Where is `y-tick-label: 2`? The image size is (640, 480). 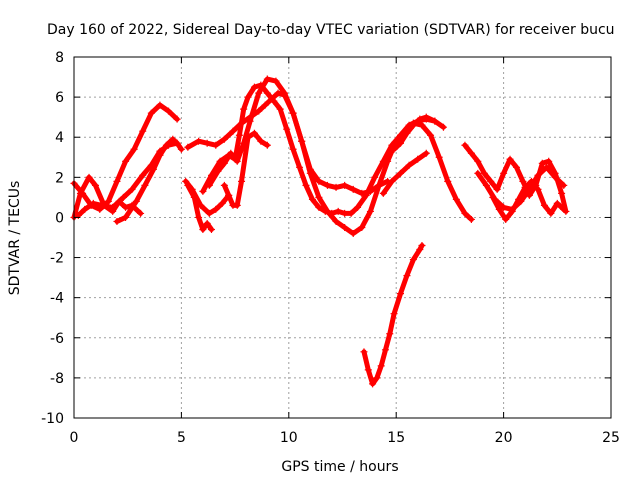 y-tick-label: 2 is located at coordinates (59, 178).